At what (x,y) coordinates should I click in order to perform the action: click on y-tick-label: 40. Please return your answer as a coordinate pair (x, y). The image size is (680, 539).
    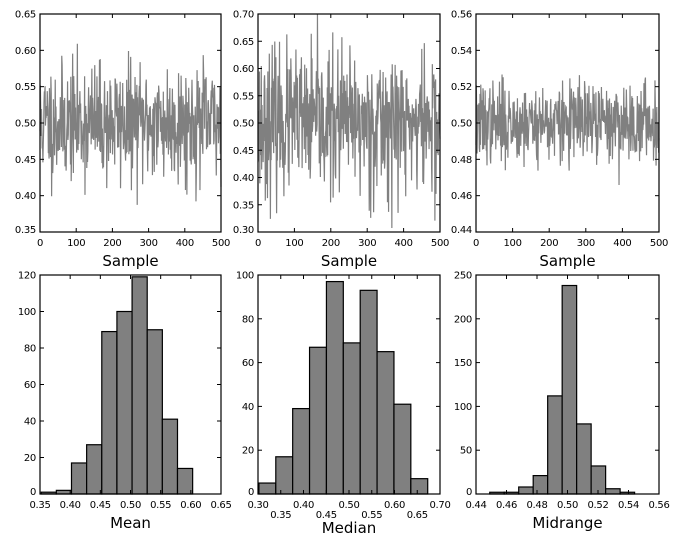
    Looking at the image, I should click on (248, 407).